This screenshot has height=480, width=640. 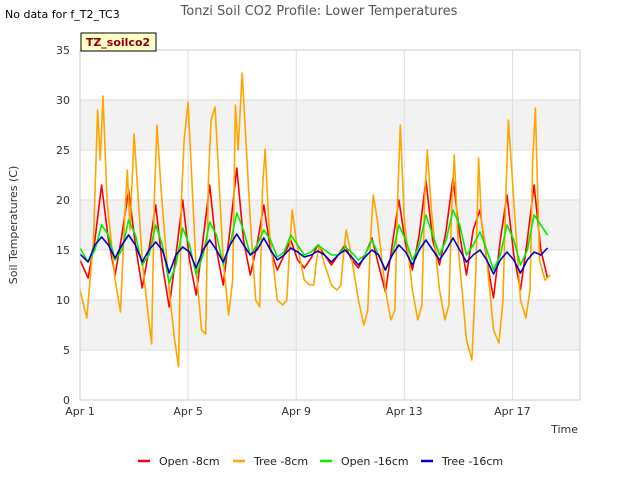 I want to click on x-tick-label: Apr 9, so click(x=296, y=411).